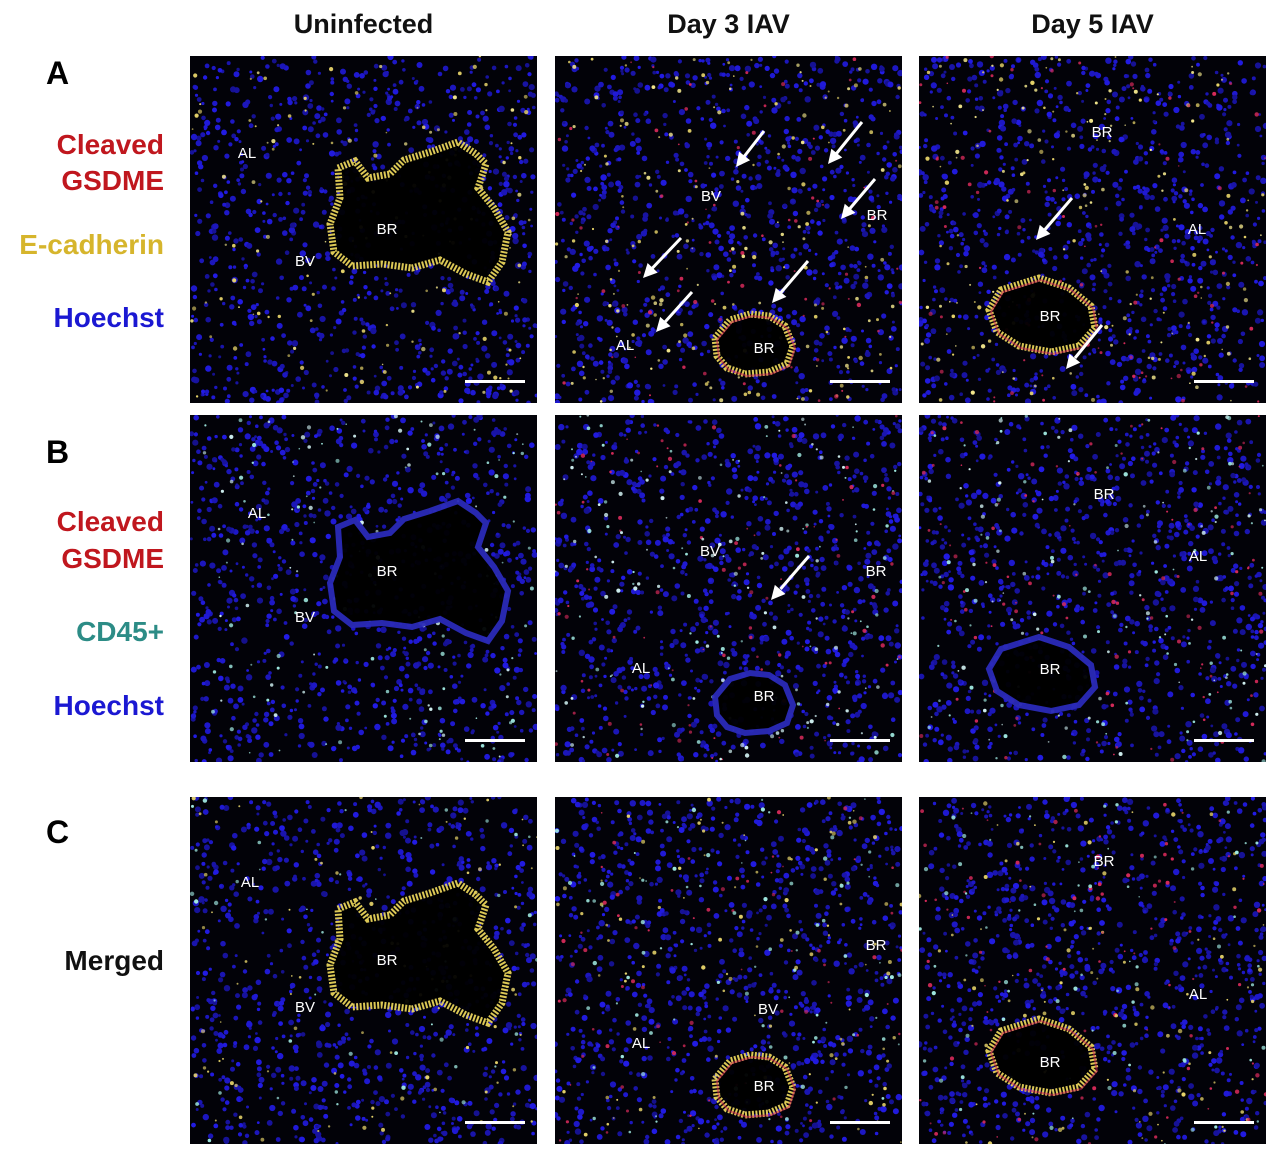  I want to click on column-header-uninfected: Uninfected, so click(363, 24).